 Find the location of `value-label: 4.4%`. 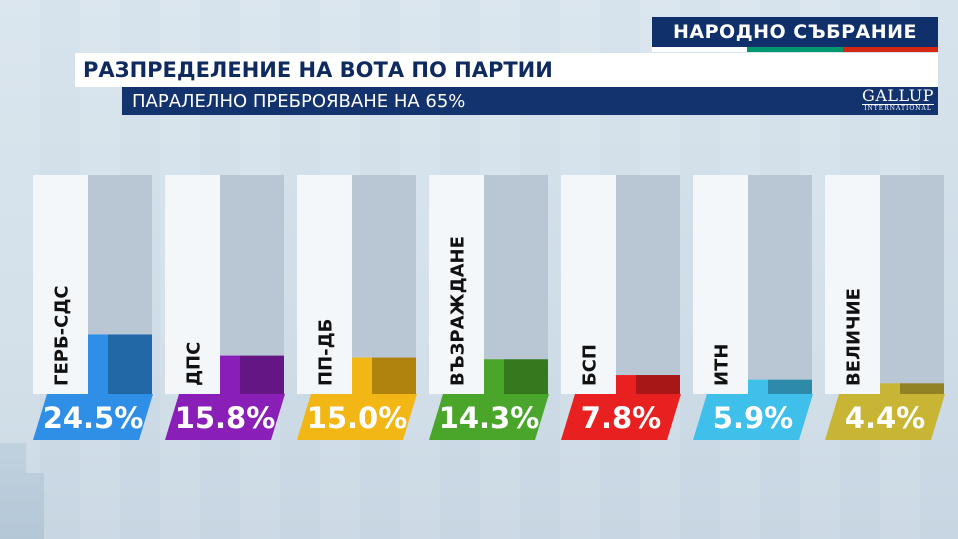

value-label: 4.4% is located at coordinates (885, 418).